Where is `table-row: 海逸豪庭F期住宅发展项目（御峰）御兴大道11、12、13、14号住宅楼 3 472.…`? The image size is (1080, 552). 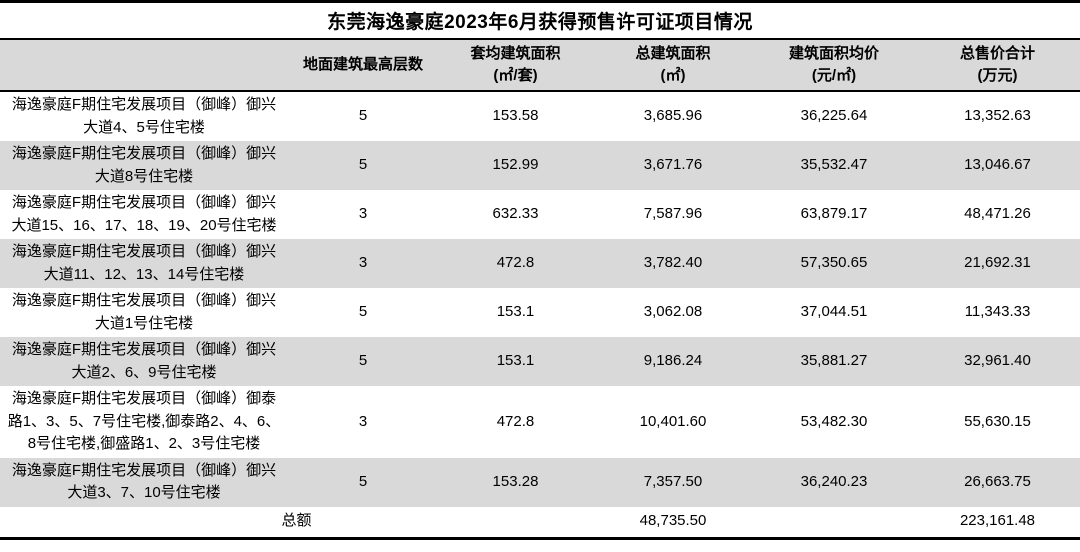 table-row: 海逸豪庭F期住宅发展项目（御峰）御兴大道11、12、13、14号住宅楼 3 472.… is located at coordinates (540, 263).